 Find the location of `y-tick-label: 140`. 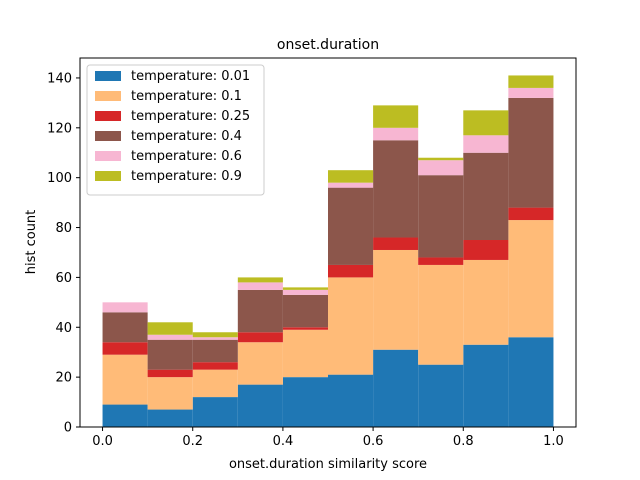

y-tick-label: 140 is located at coordinates (59, 78).